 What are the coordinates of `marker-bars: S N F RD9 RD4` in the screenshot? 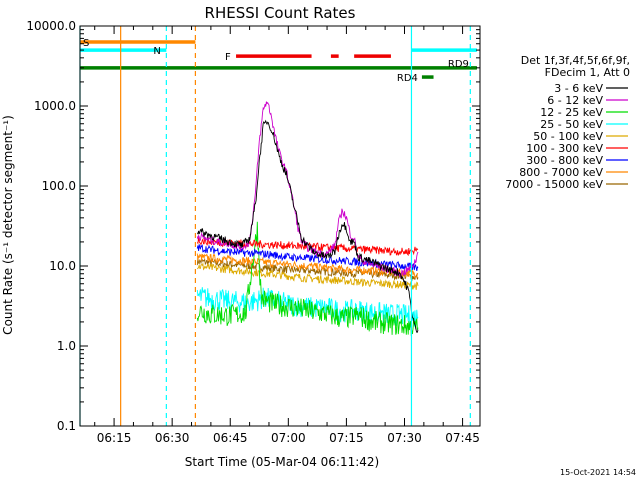 It's located at (278, 61).